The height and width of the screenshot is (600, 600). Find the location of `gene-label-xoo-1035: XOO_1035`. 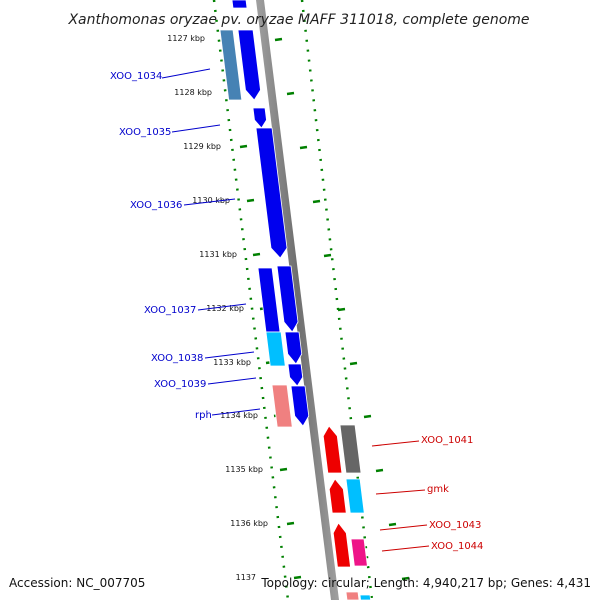

gene-label-xoo-1035: XOO_1035 is located at coordinates (145, 132).